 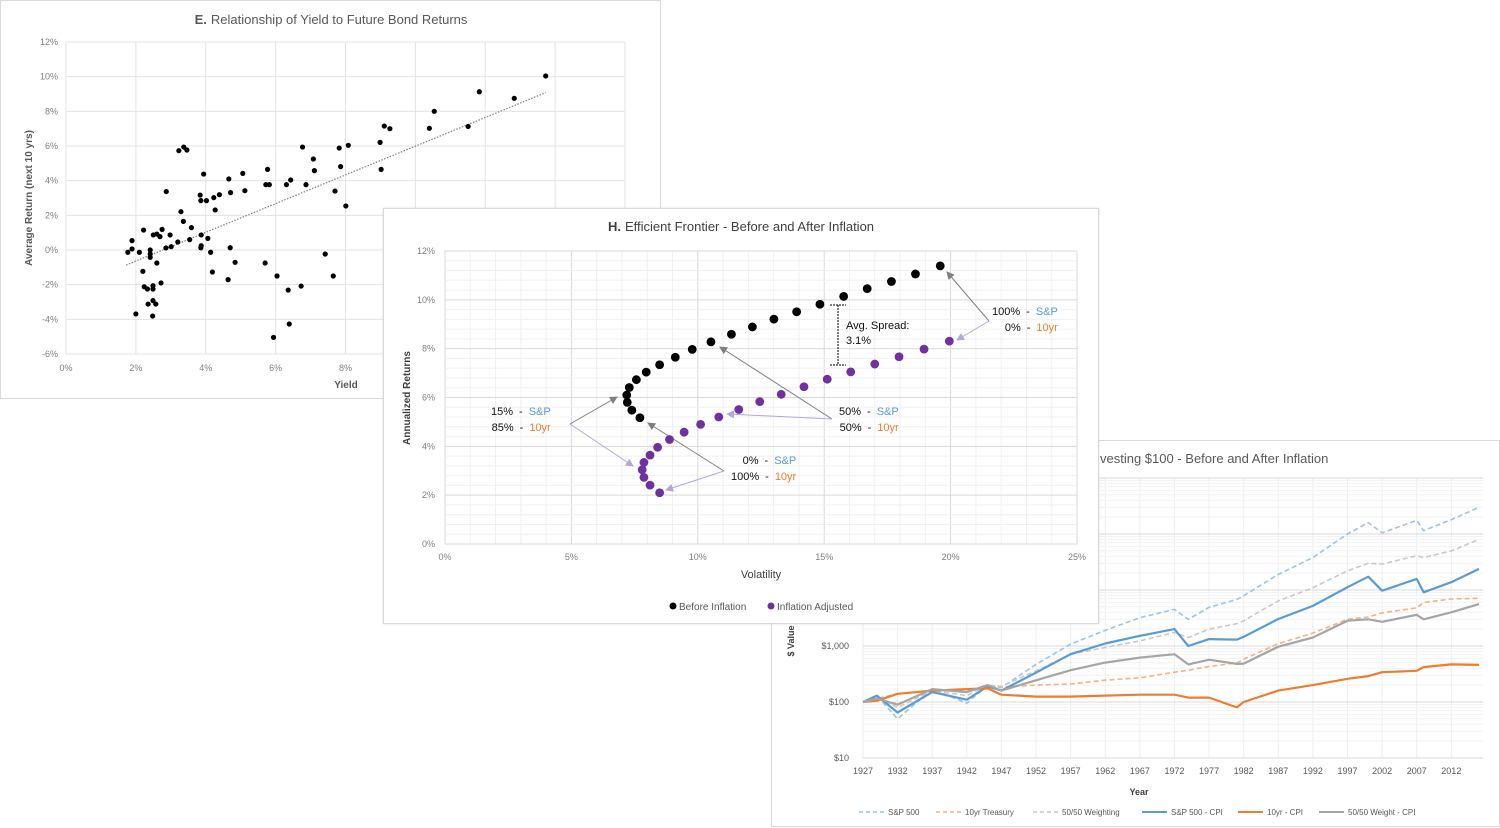 I want to click on annotation-sp-row: 0% - S&P, so click(x=764, y=461).